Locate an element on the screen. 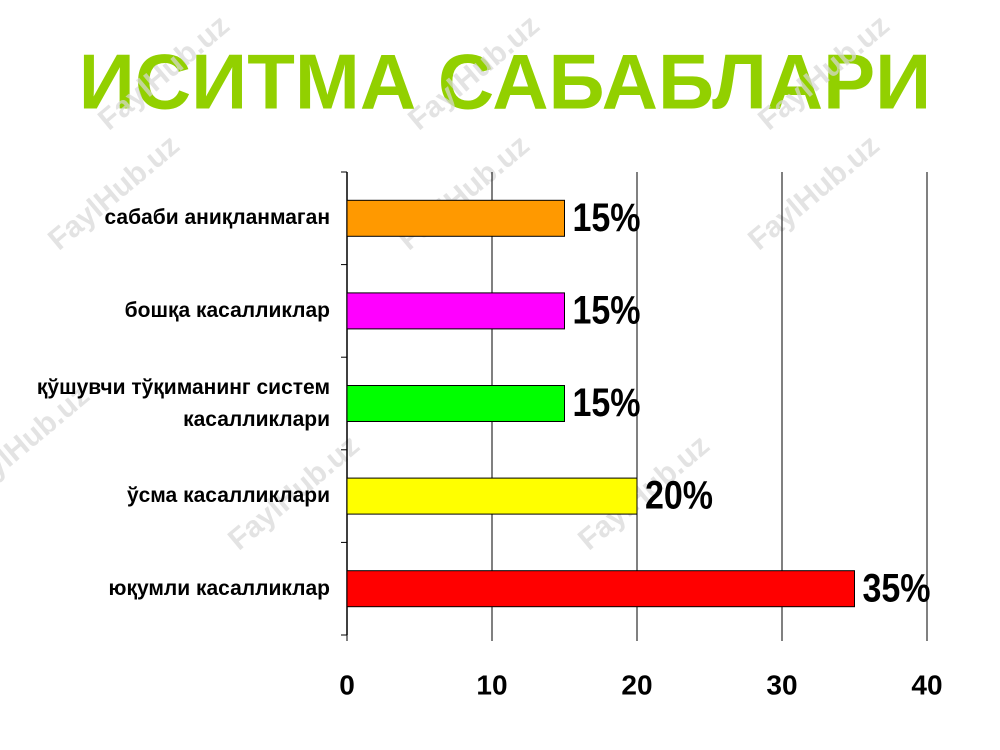  value-label: 20% is located at coordinates (679, 494).